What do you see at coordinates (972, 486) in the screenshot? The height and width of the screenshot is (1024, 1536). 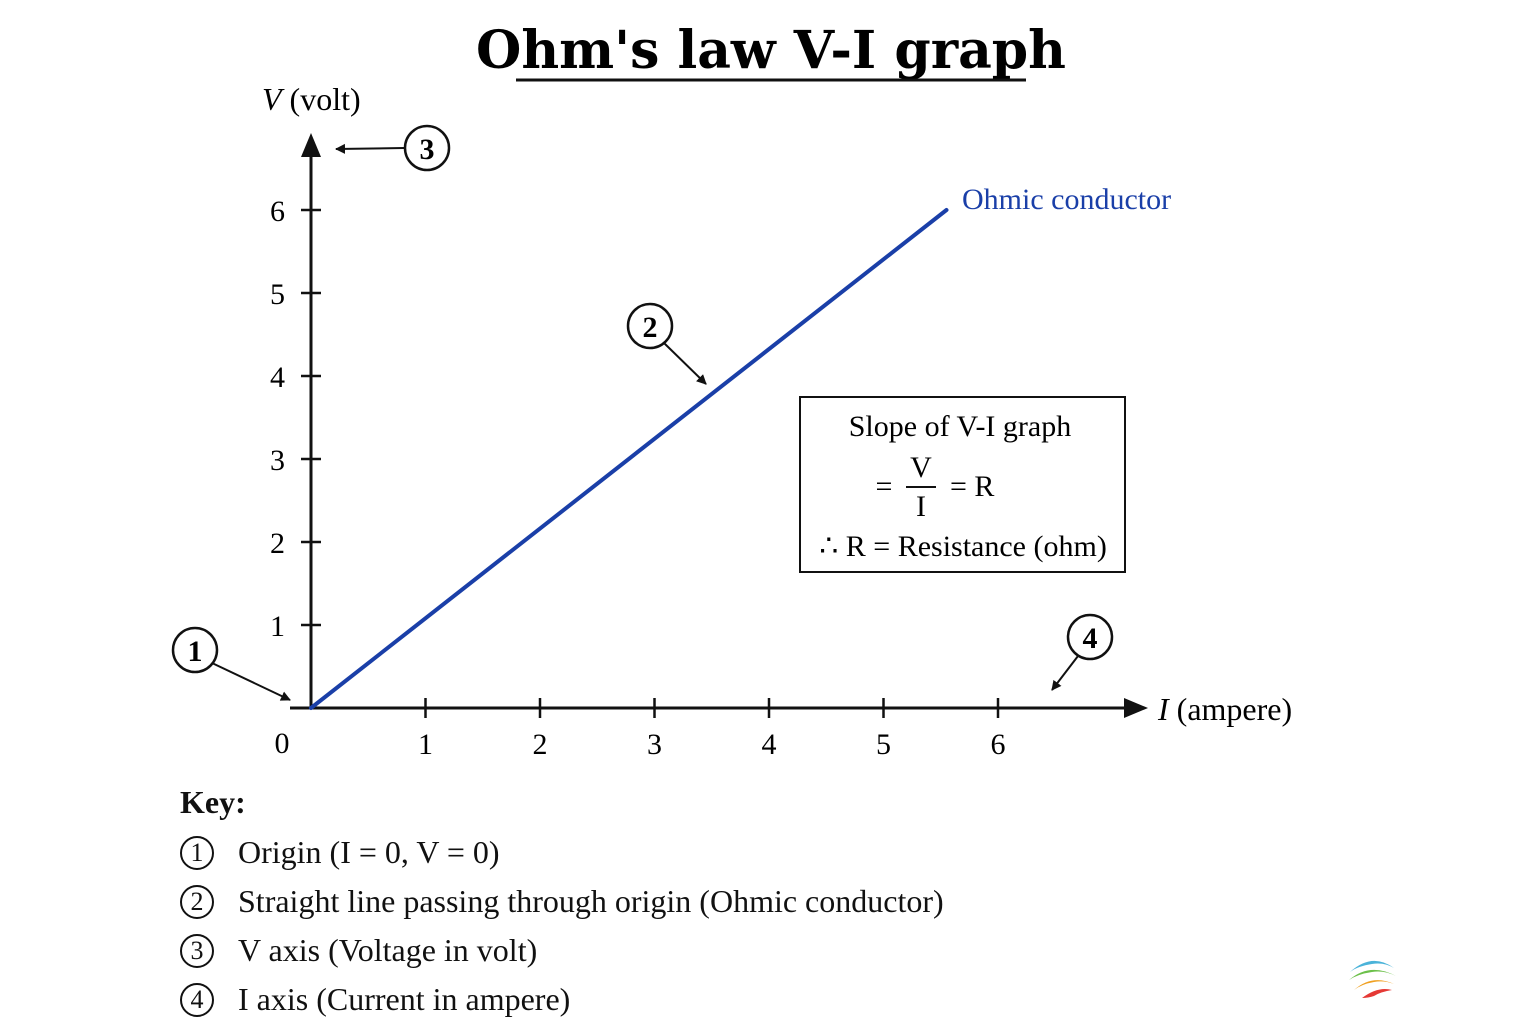 I see `slope-eq-suffix: = R` at bounding box center [972, 486].